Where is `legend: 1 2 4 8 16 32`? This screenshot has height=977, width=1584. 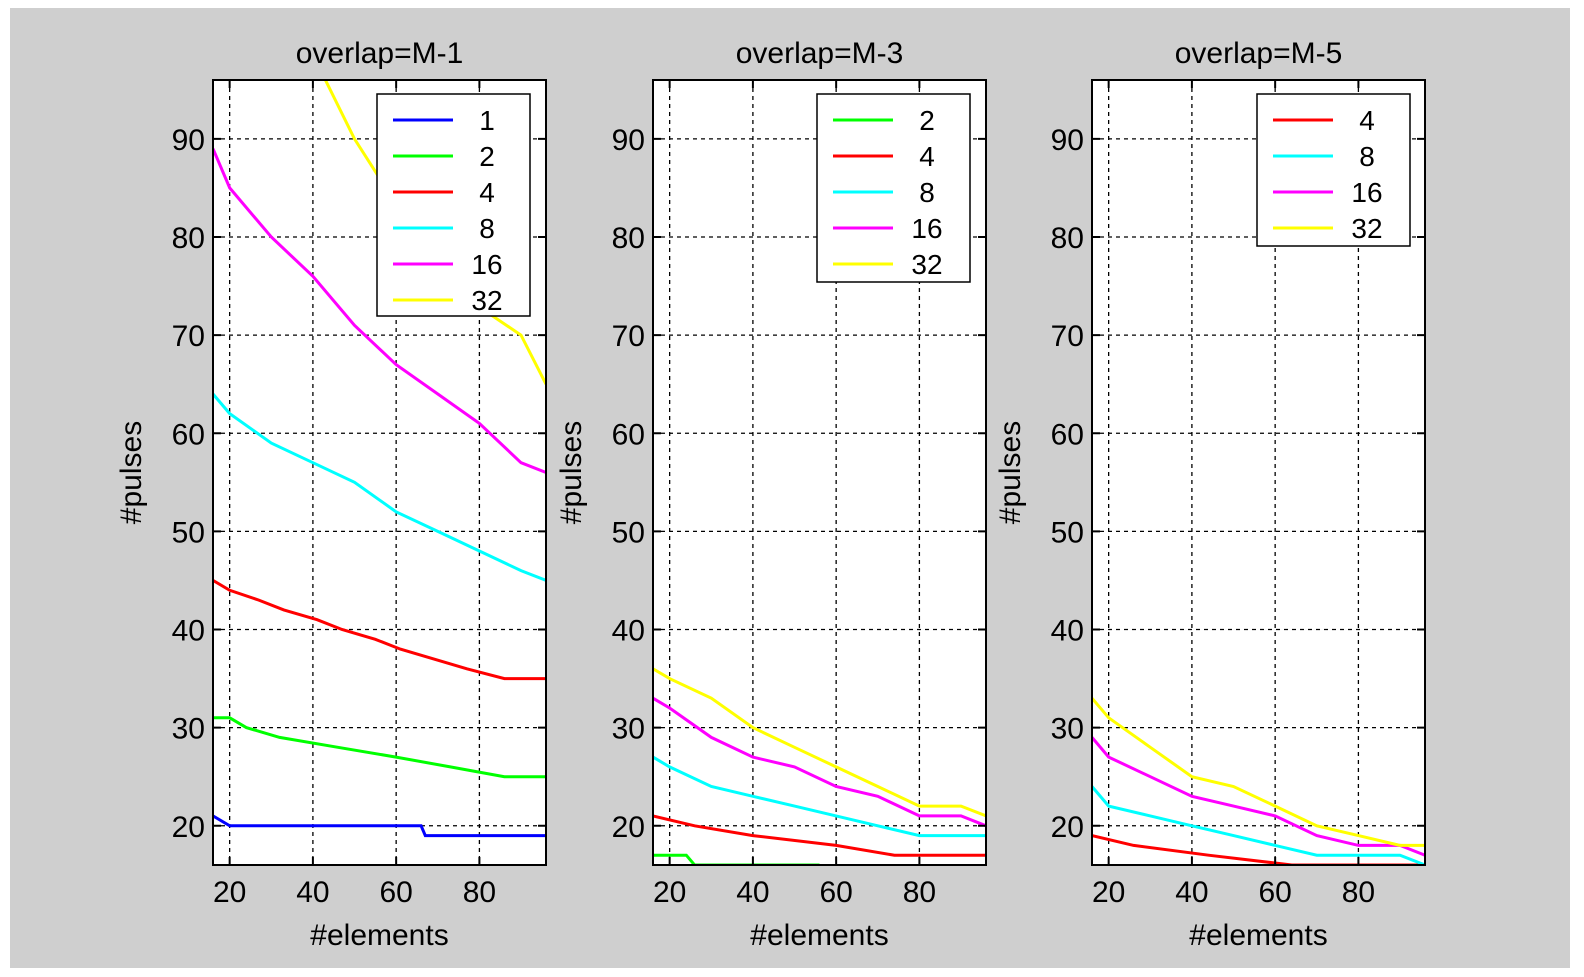
legend: 1 2 4 8 16 32 is located at coordinates (453, 205).